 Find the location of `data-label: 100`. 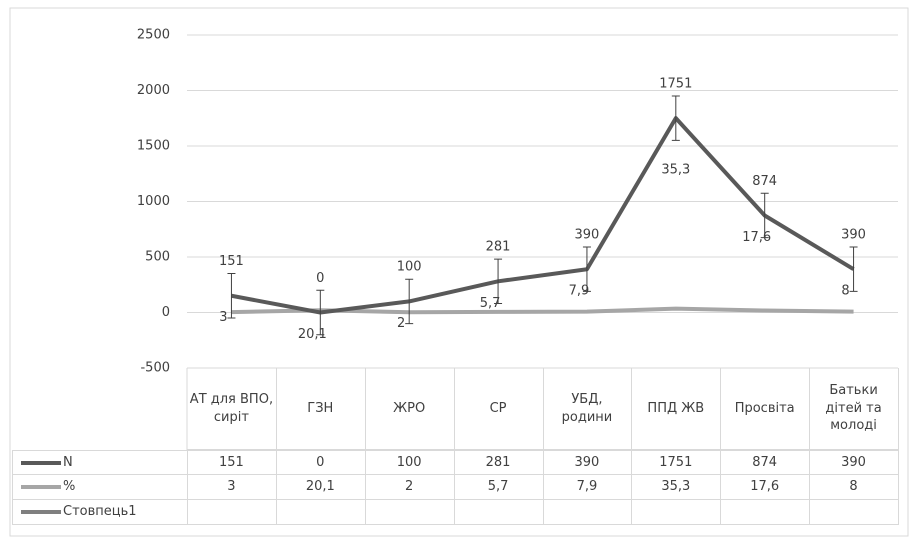

data-label: 100 is located at coordinates (409, 267).